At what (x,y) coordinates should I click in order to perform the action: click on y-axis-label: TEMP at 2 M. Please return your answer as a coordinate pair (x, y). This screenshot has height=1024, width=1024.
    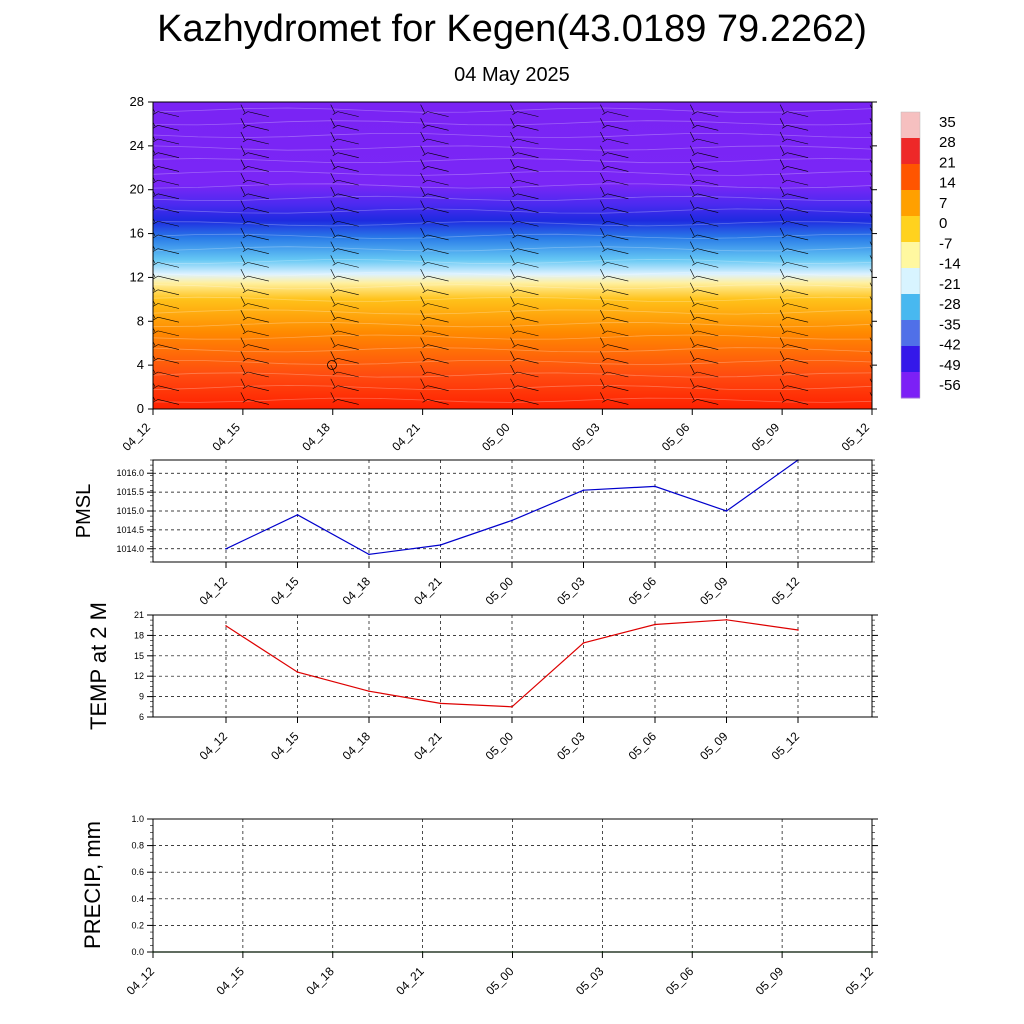
    Looking at the image, I should click on (98, 666).